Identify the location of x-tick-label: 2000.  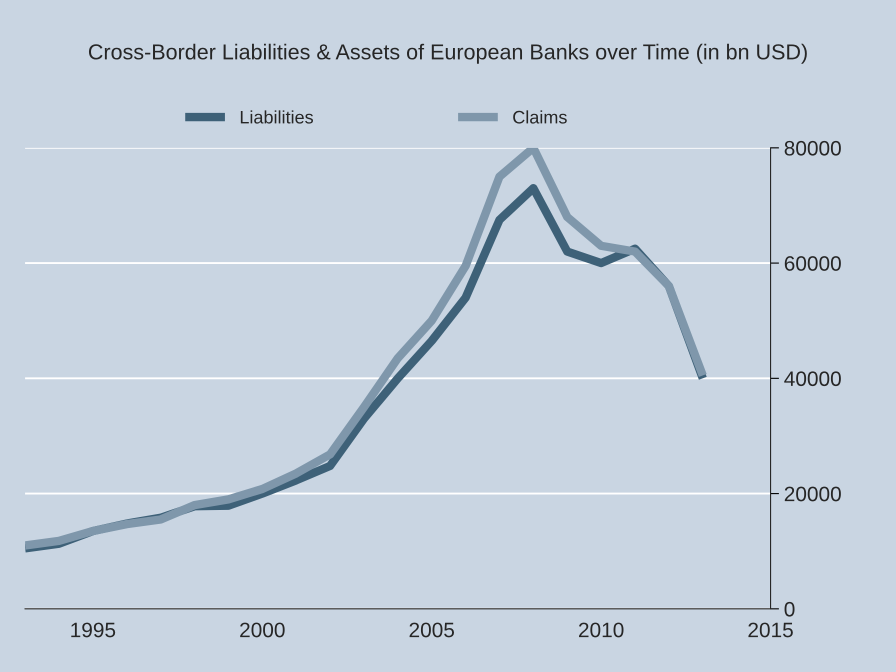
(262, 630).